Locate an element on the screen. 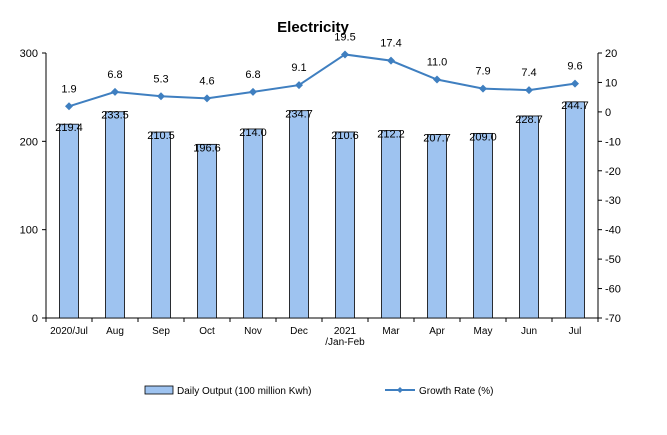  bar-value-label: 210.6 is located at coordinates (345, 136).